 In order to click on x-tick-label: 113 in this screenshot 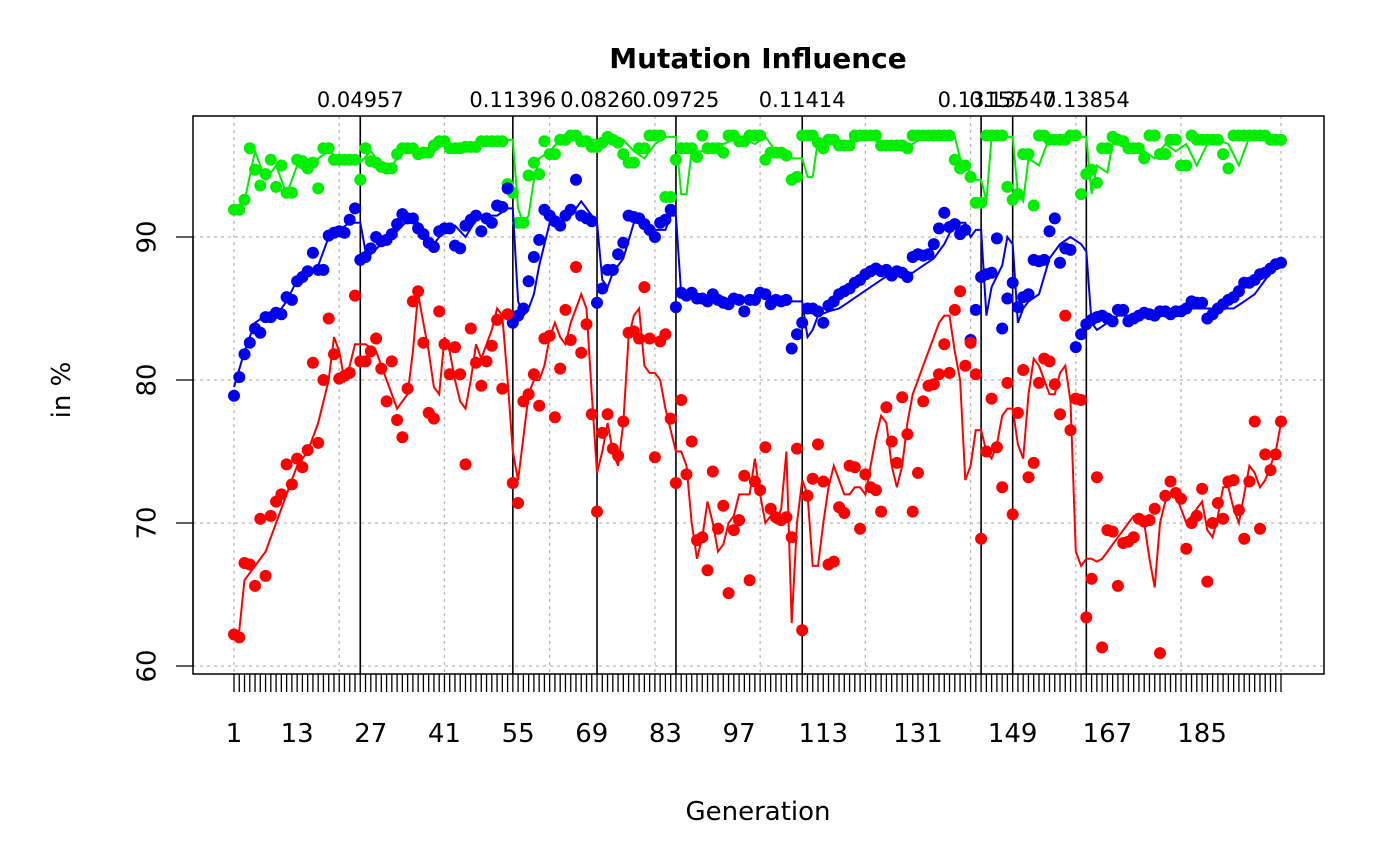, I will do `click(823, 734)`.